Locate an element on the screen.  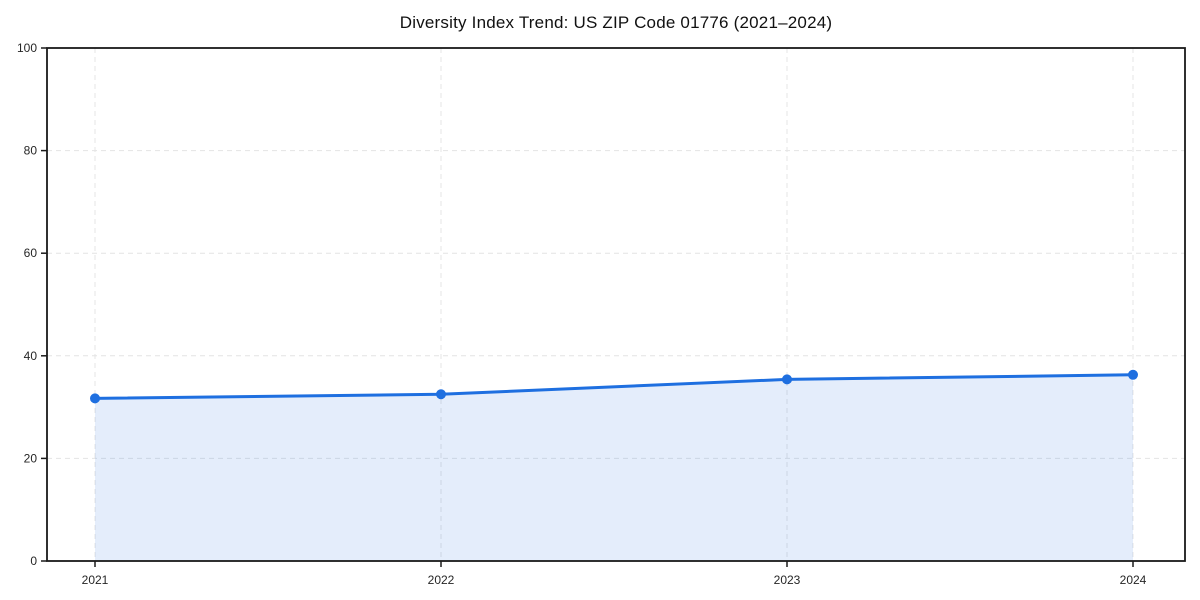
x-tick-label: 2023 is located at coordinates (787, 580).